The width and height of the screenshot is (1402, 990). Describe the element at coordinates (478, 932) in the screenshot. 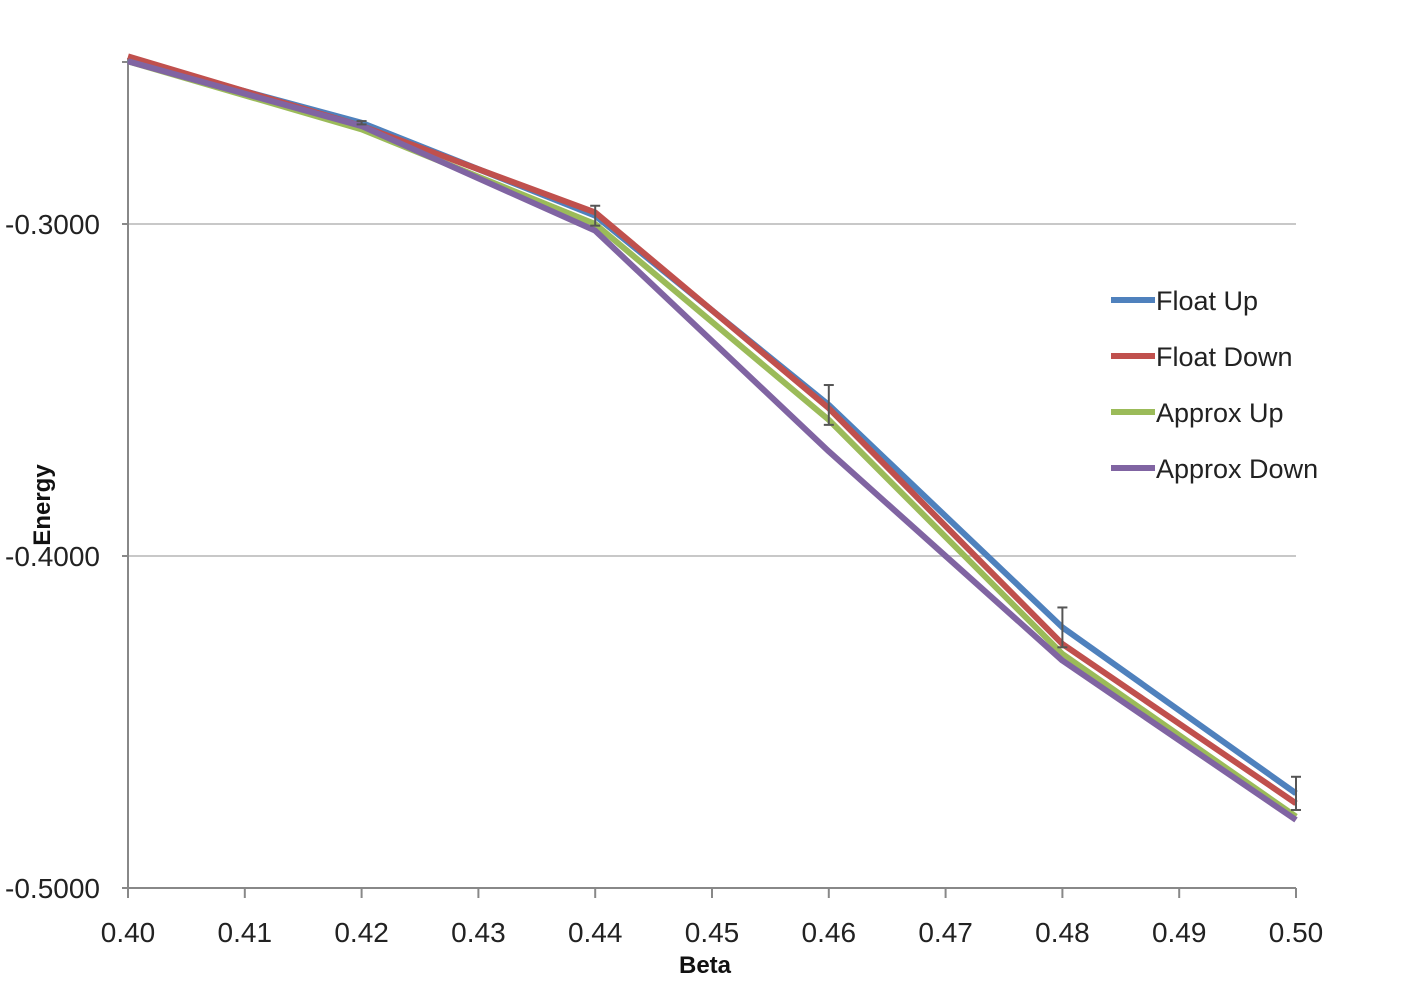

I see `x-tick-label: 0.43` at that location.